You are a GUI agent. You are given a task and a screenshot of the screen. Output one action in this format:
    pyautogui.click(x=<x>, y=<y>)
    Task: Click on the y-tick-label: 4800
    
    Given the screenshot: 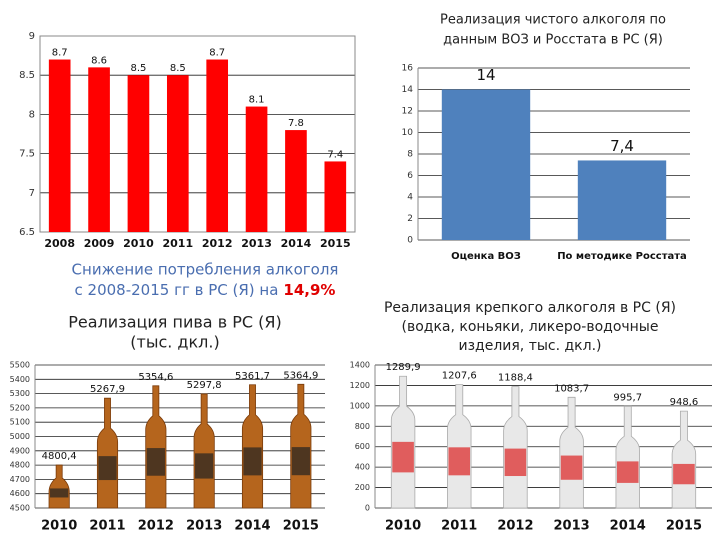 What is the action you would take?
    pyautogui.click(x=20, y=465)
    